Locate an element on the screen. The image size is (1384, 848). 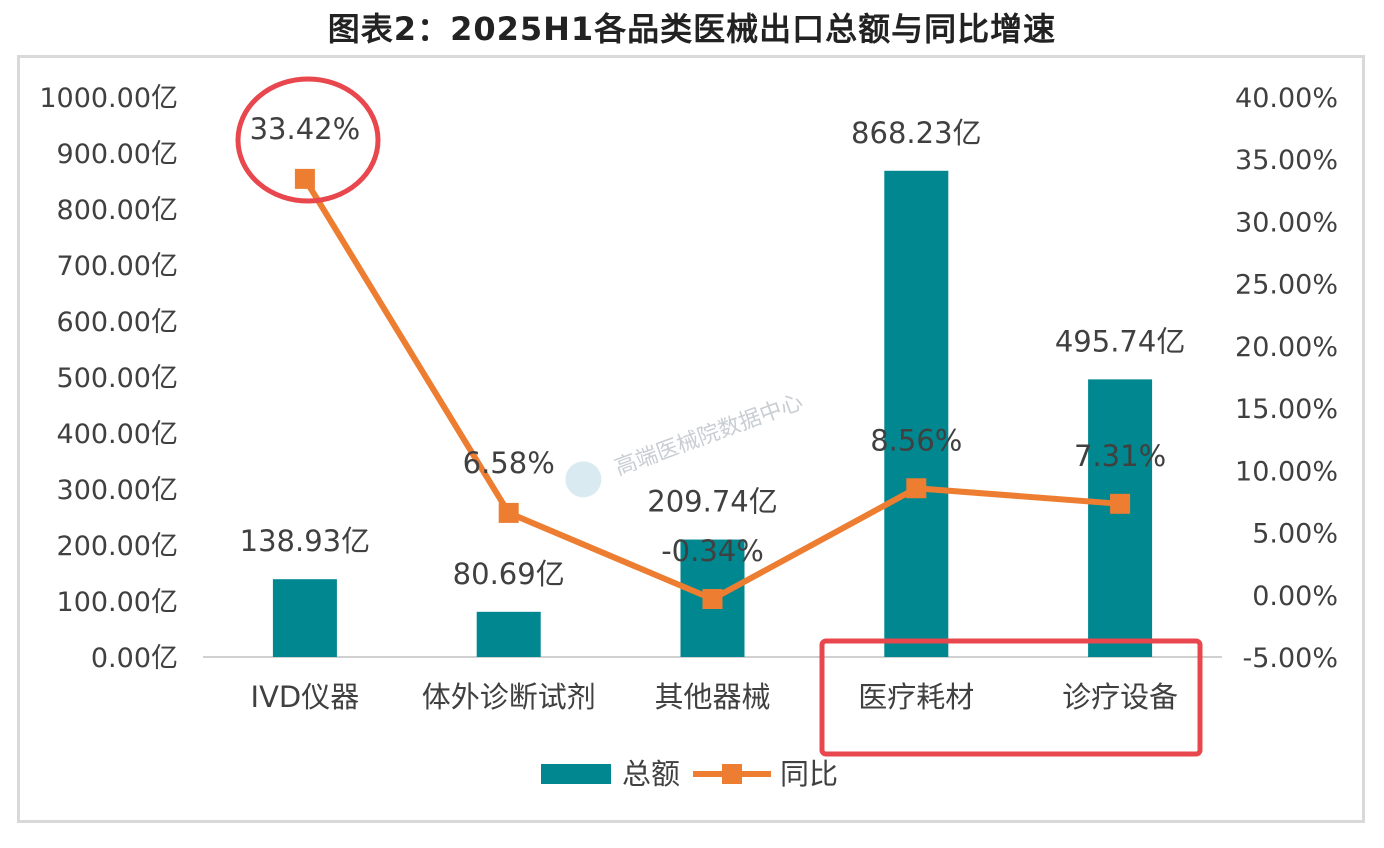
line-value-label: 7.31% is located at coordinates (1120, 456).